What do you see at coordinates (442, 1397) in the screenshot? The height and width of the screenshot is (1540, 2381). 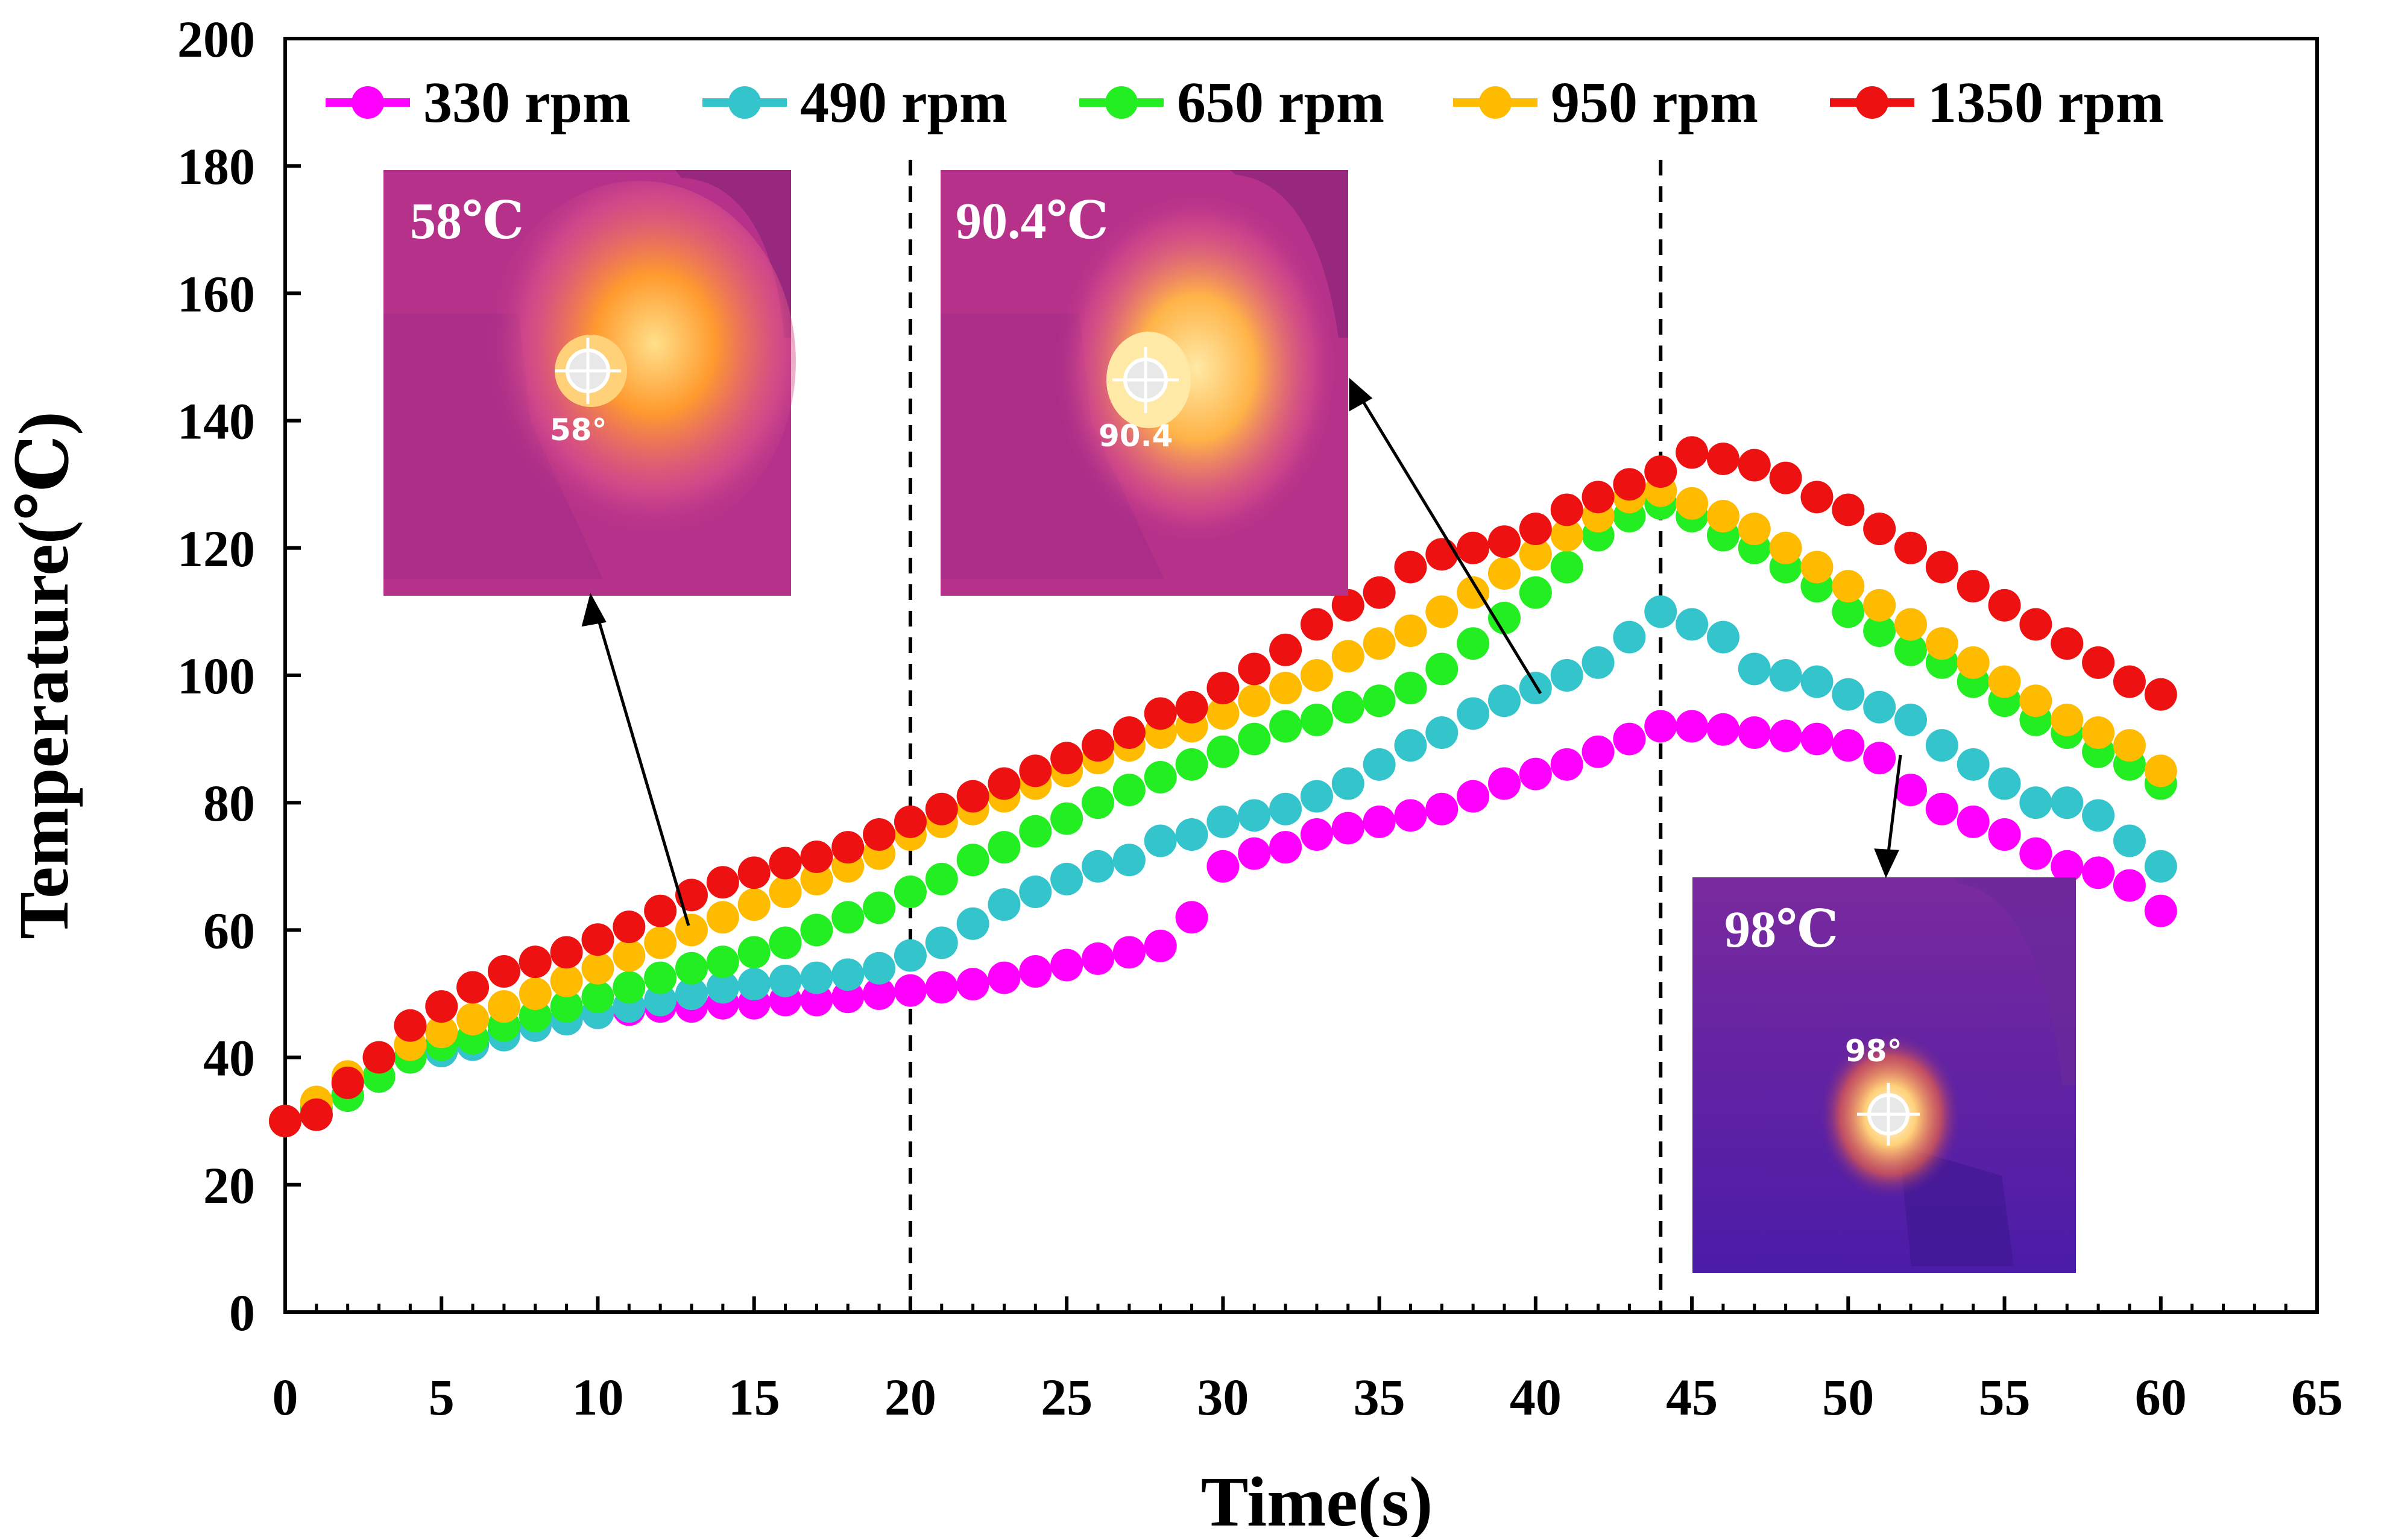 I see `x-tick-label: 5` at bounding box center [442, 1397].